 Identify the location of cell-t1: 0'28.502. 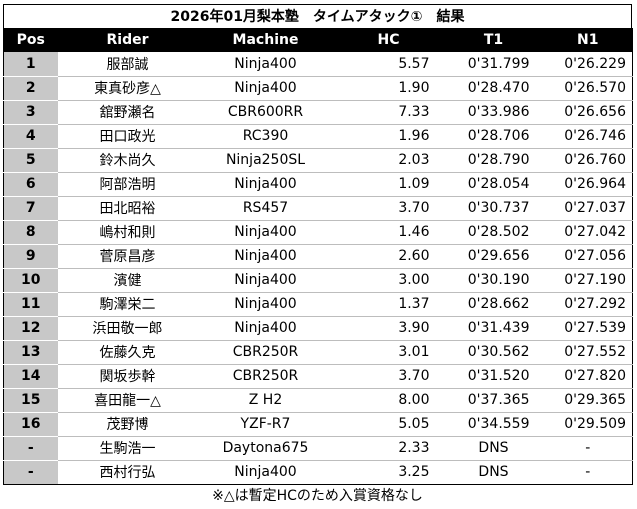
(493, 232).